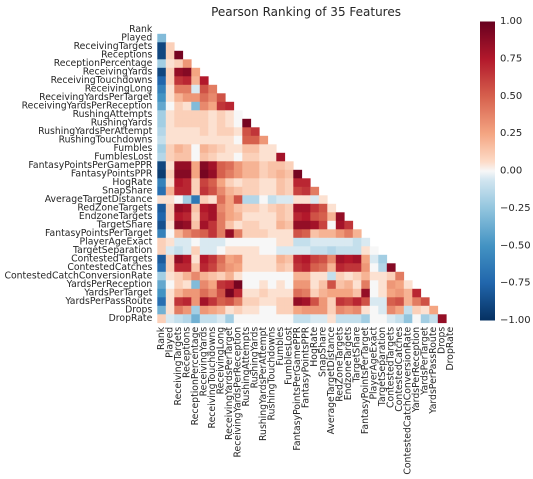 The width and height of the screenshot is (533, 479). What do you see at coordinates (99, 233) in the screenshot?
I see `y-tick-label: FantasyPointsPerTarget` at bounding box center [99, 233].